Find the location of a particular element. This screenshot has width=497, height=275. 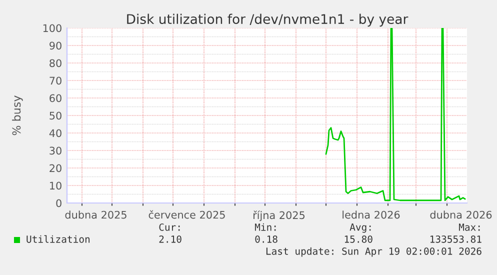

text: 0.18 is located at coordinates (266, 239).